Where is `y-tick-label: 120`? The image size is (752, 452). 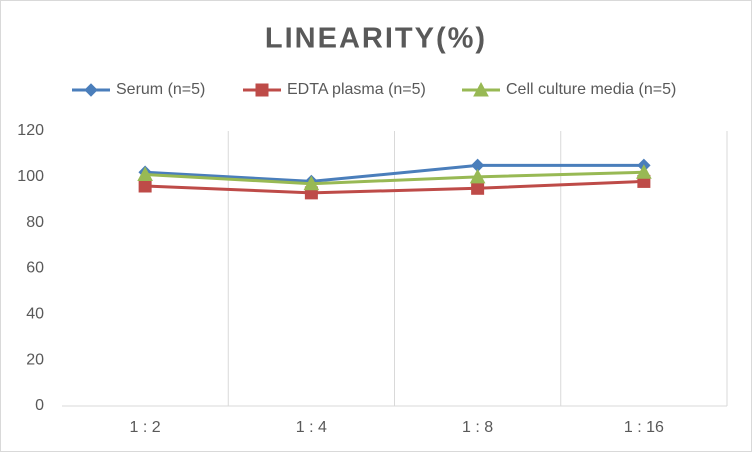
y-tick-label: 120 is located at coordinates (30, 130).